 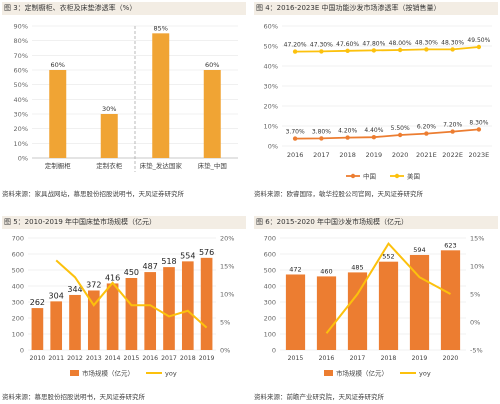 What do you see at coordinates (478, 40) in the screenshot?
I see `data-label: 49.50%` at bounding box center [478, 40].